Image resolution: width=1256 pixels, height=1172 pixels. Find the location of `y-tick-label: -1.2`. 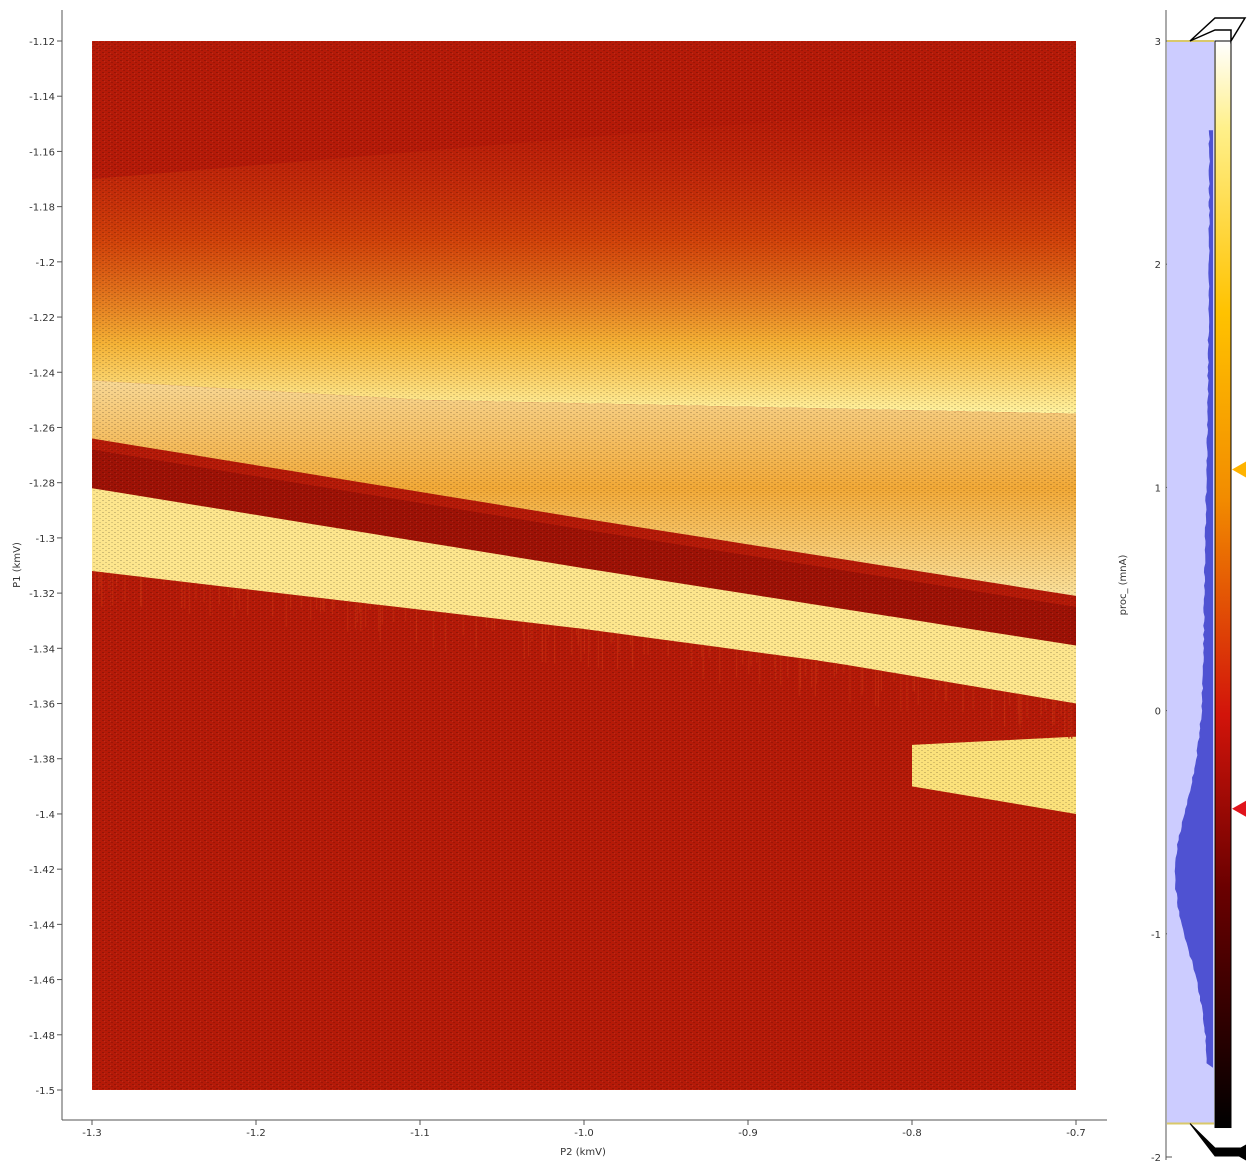

y-tick-label: -1.2 is located at coordinates (45, 263).